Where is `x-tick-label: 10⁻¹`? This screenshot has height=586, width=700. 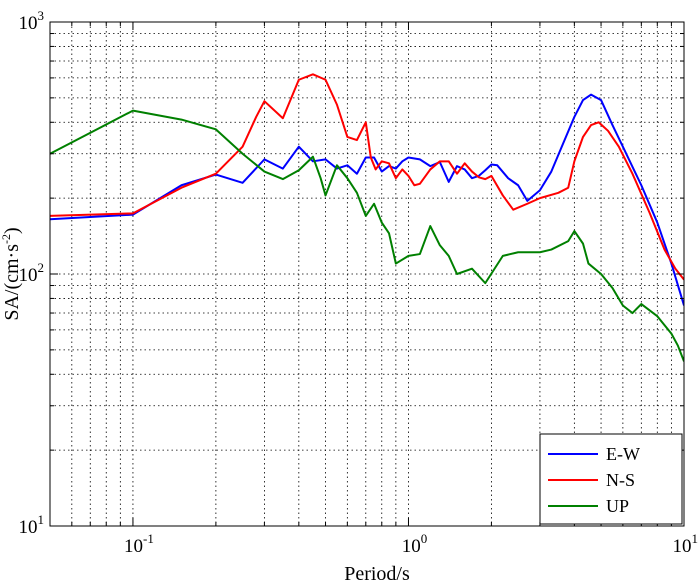 x-tick-label: 10⁻¹ is located at coordinates (139, 544).